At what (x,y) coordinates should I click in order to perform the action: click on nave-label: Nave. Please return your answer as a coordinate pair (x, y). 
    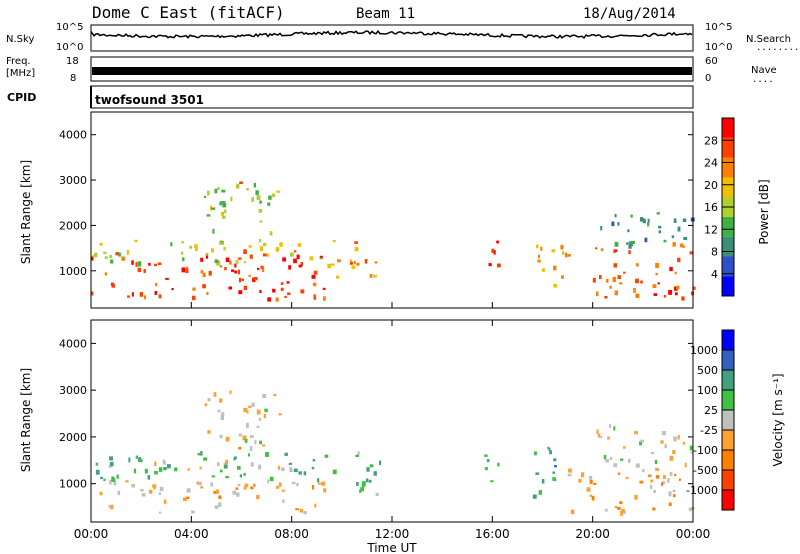
    Looking at the image, I should click on (764, 70).